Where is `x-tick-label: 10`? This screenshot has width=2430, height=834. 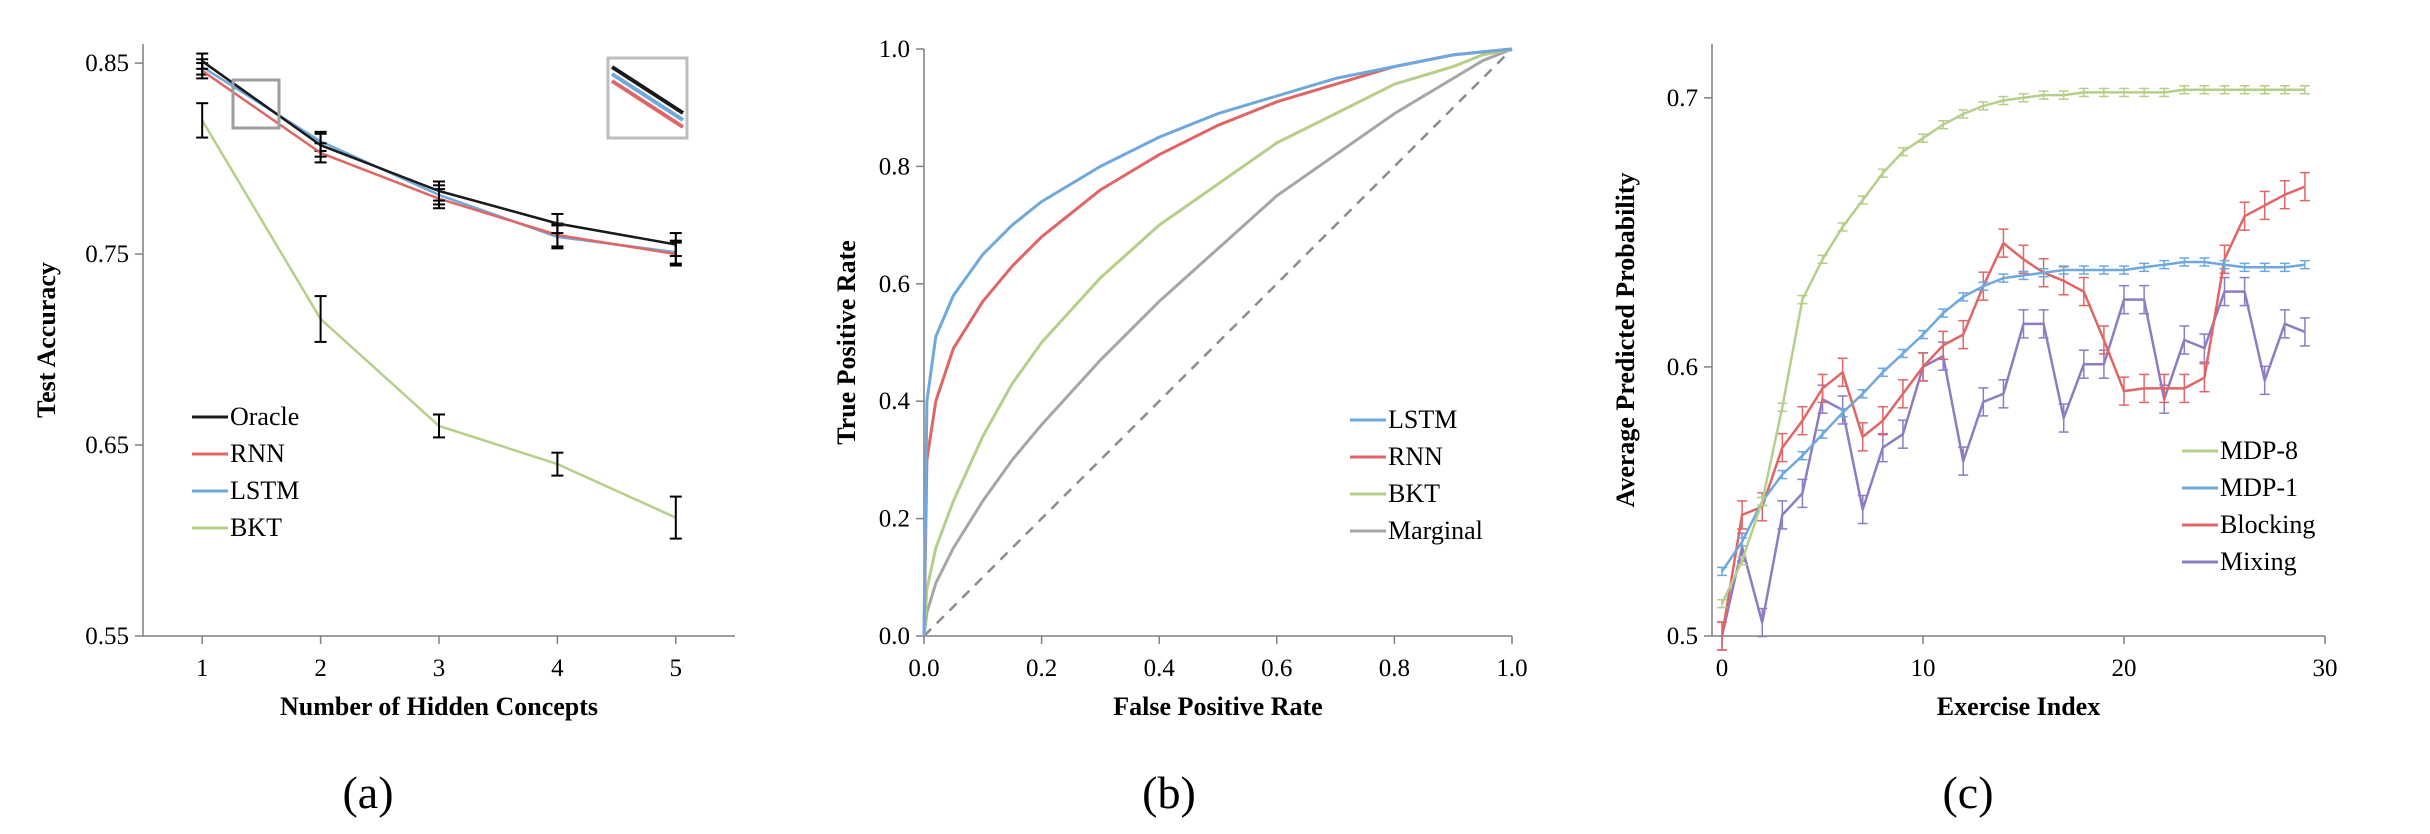 x-tick-label: 10 is located at coordinates (1923, 668).